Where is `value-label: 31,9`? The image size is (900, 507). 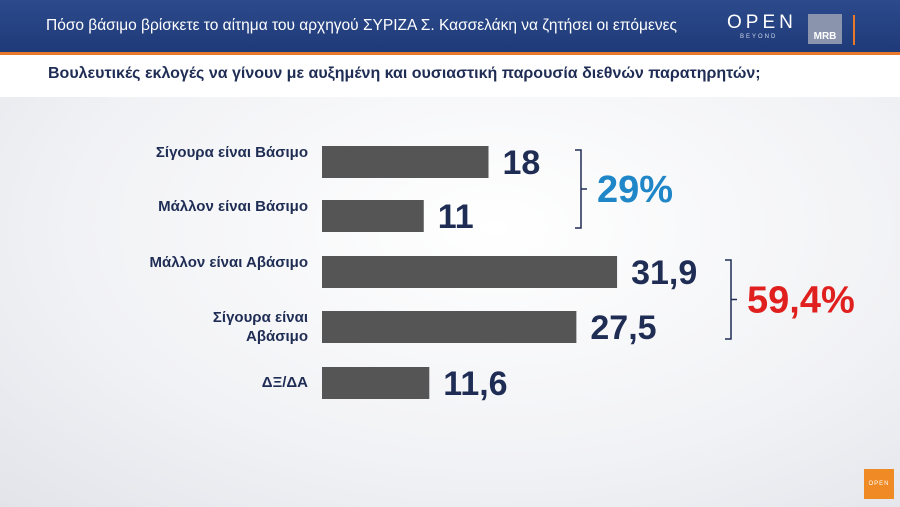
value-label: 31,9 is located at coordinates (664, 273).